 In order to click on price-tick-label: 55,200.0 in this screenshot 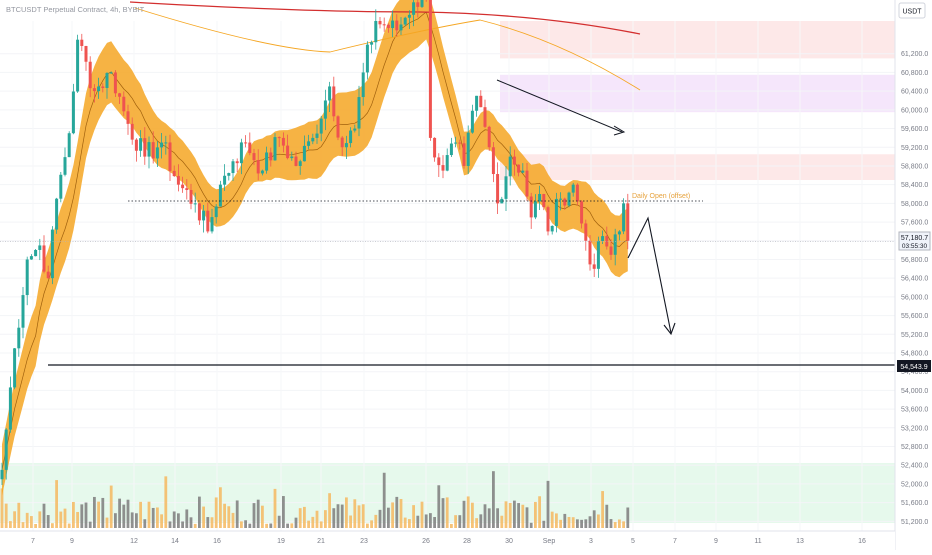, I will do `click(914, 335)`.